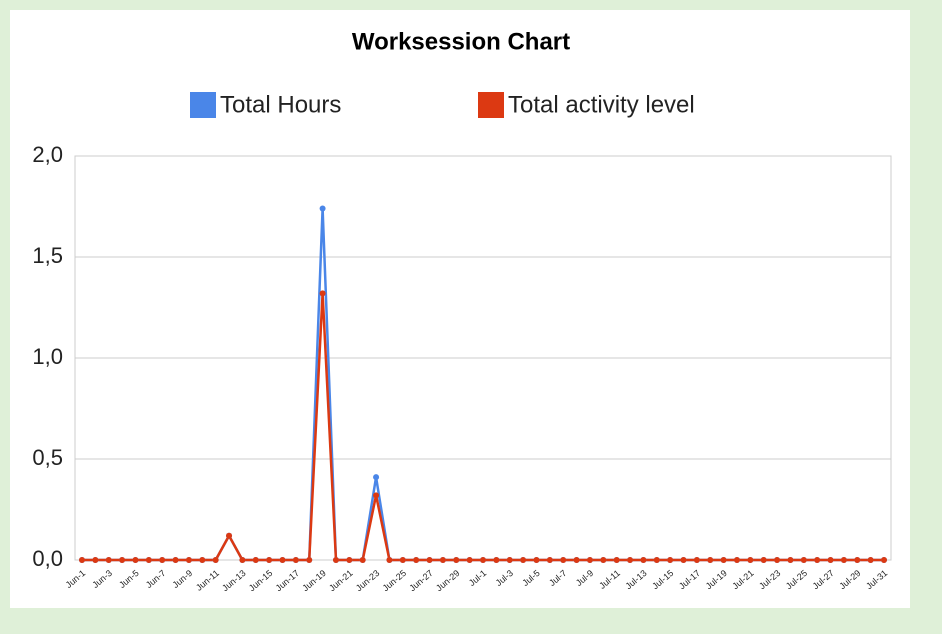 Image resolution: width=942 pixels, height=634 pixels. I want to click on y-tick-label: 1,0, so click(47, 356).